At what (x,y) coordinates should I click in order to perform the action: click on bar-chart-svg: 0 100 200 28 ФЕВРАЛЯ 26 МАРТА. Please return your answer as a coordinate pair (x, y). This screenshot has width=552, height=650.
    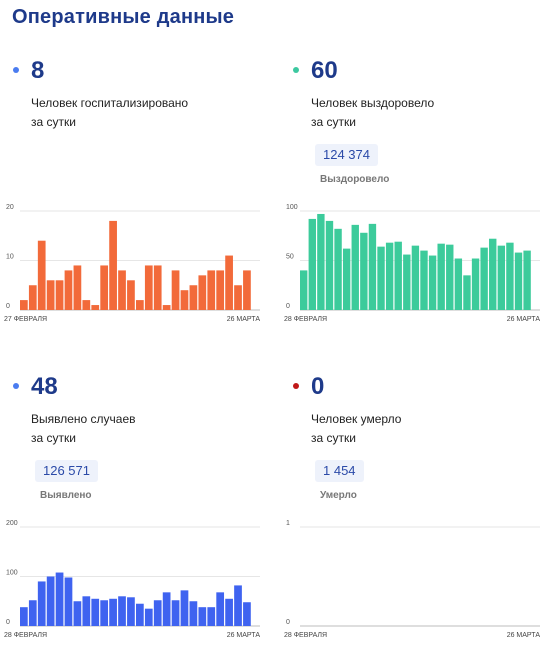
    Looking at the image, I should click on (132, 579).